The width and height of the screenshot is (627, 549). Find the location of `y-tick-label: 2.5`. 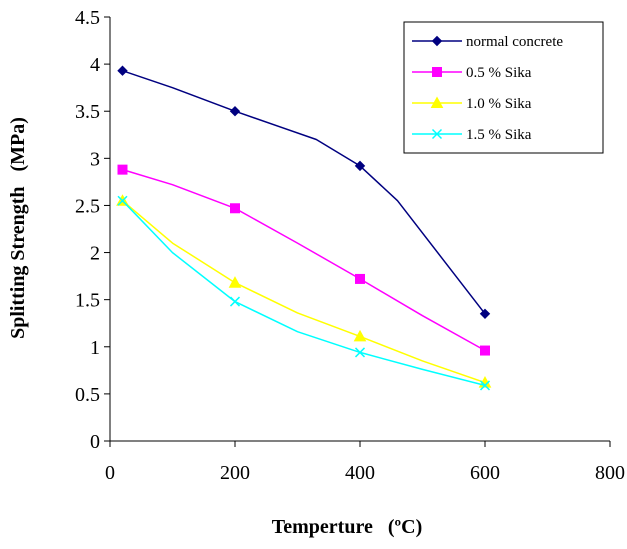

y-tick-label: 2.5 is located at coordinates (87, 206).